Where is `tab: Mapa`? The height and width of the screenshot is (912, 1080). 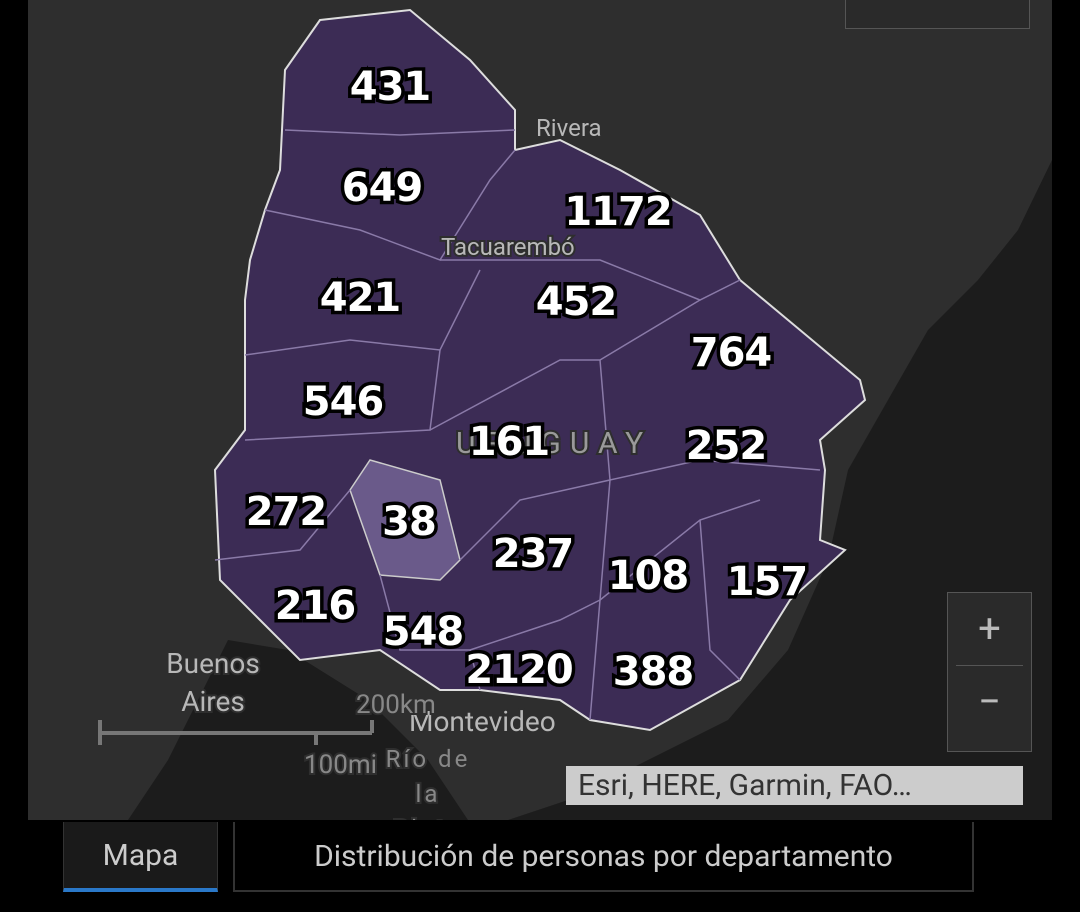
tab: Mapa is located at coordinates (140, 857).